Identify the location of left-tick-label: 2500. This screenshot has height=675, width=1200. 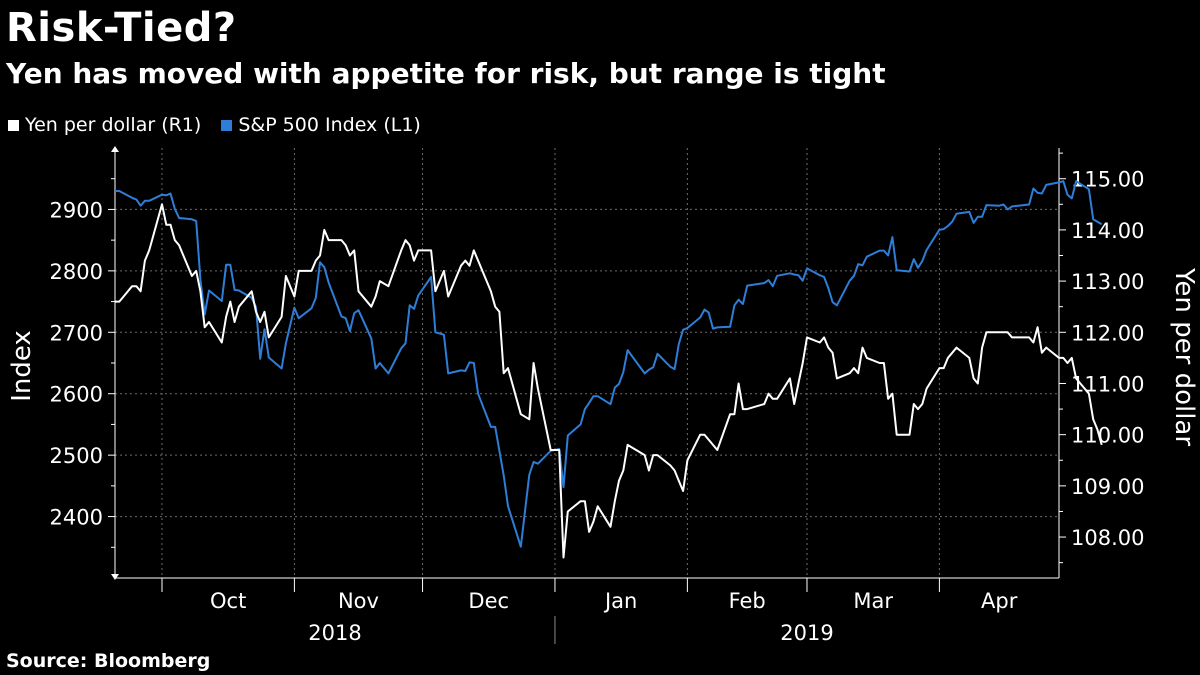
(76, 456).